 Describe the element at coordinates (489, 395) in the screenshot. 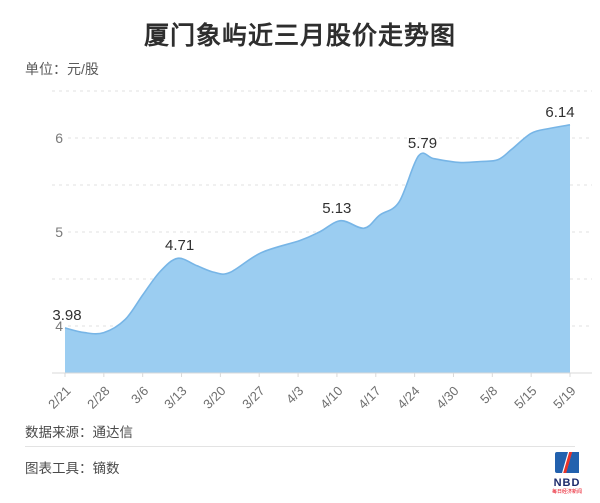

I see `x-axis-label: 5/8` at that location.